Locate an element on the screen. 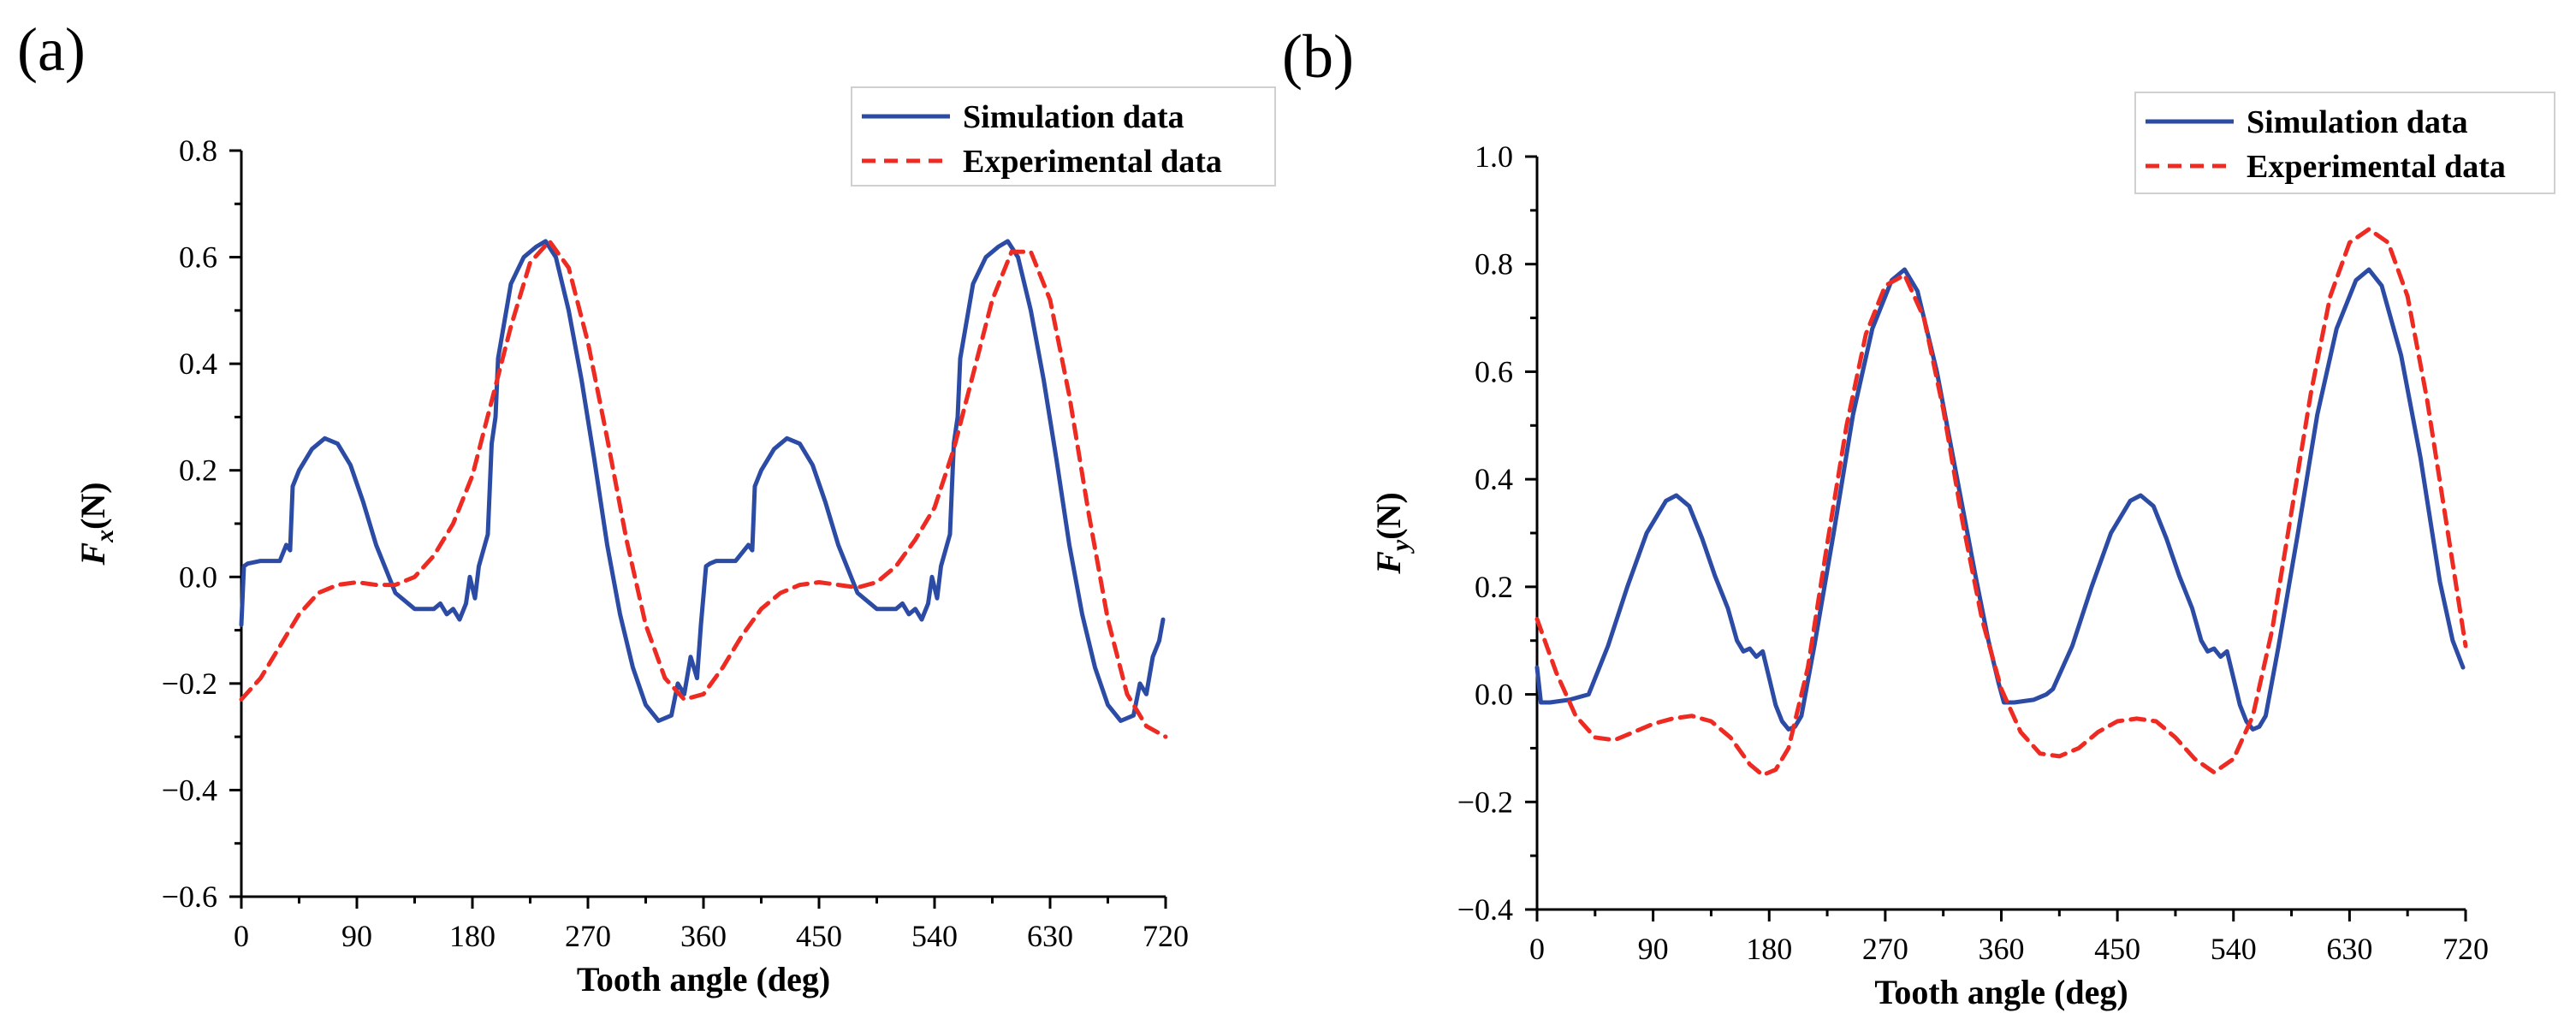  y-tick-label: −0.6 is located at coordinates (189, 897).